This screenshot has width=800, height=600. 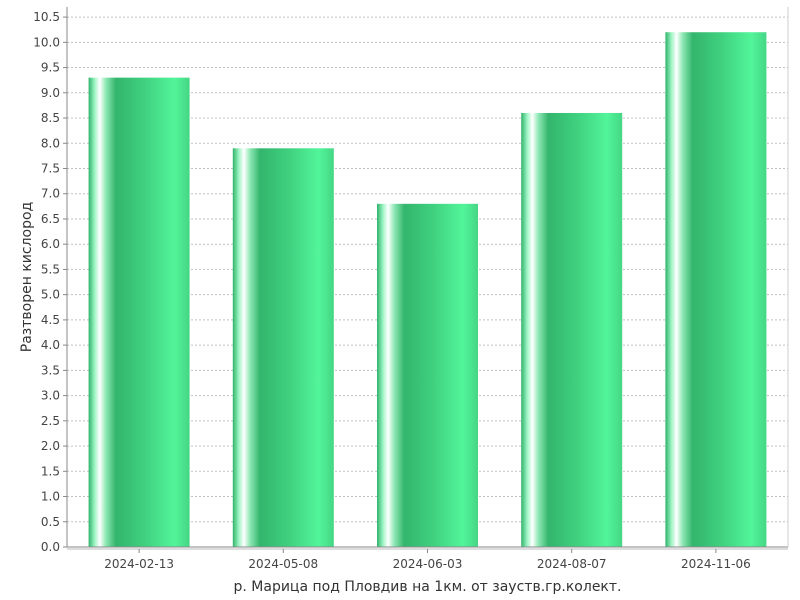 I want to click on x-tick-label: 2024-06-03, so click(x=428, y=564).